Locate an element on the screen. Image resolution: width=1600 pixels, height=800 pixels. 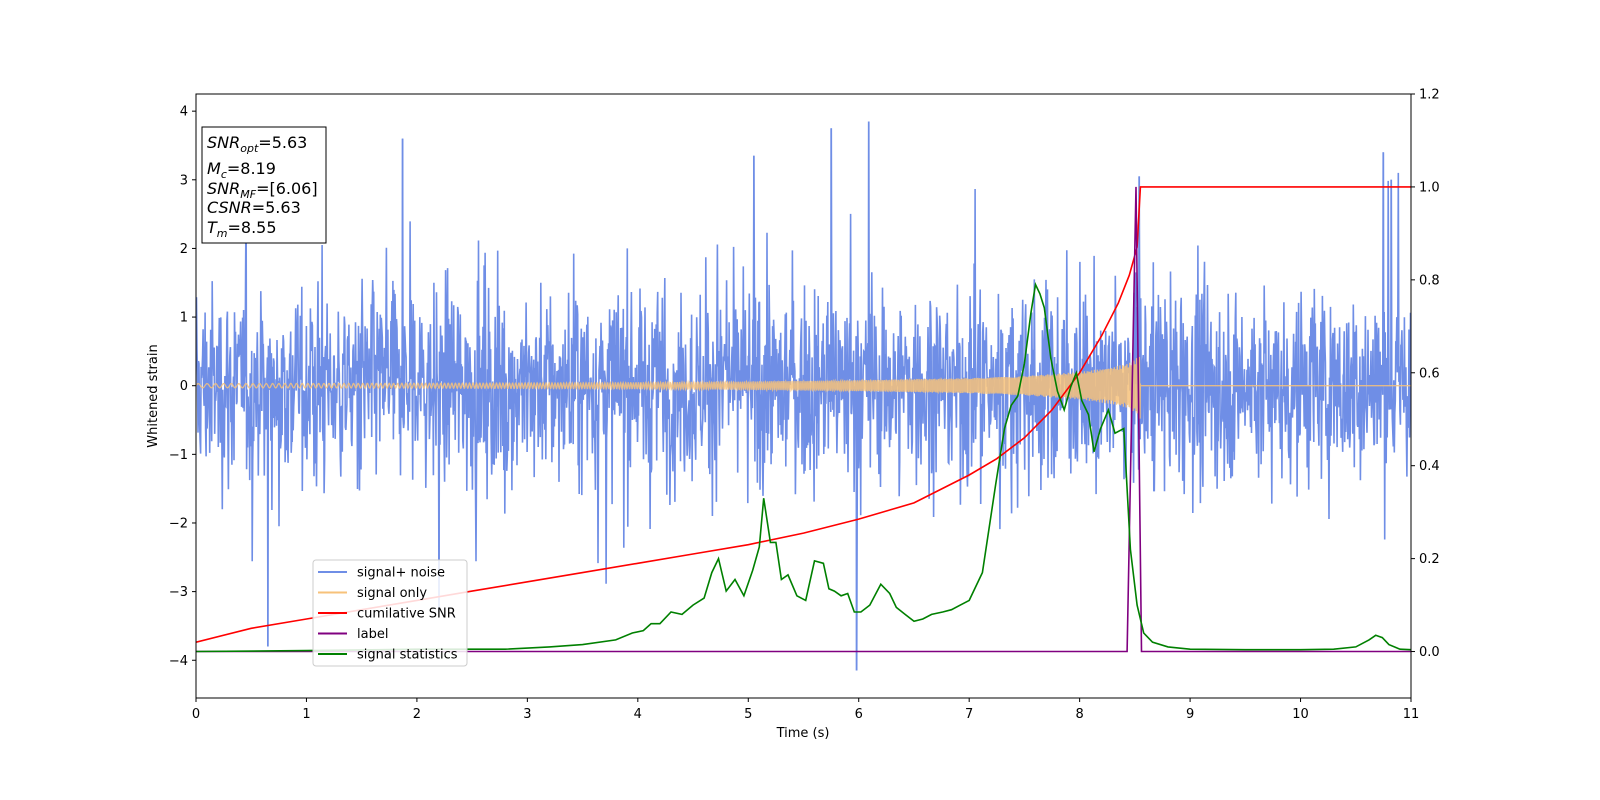
info-line: Mc=8.19 is located at coordinates (241, 170).